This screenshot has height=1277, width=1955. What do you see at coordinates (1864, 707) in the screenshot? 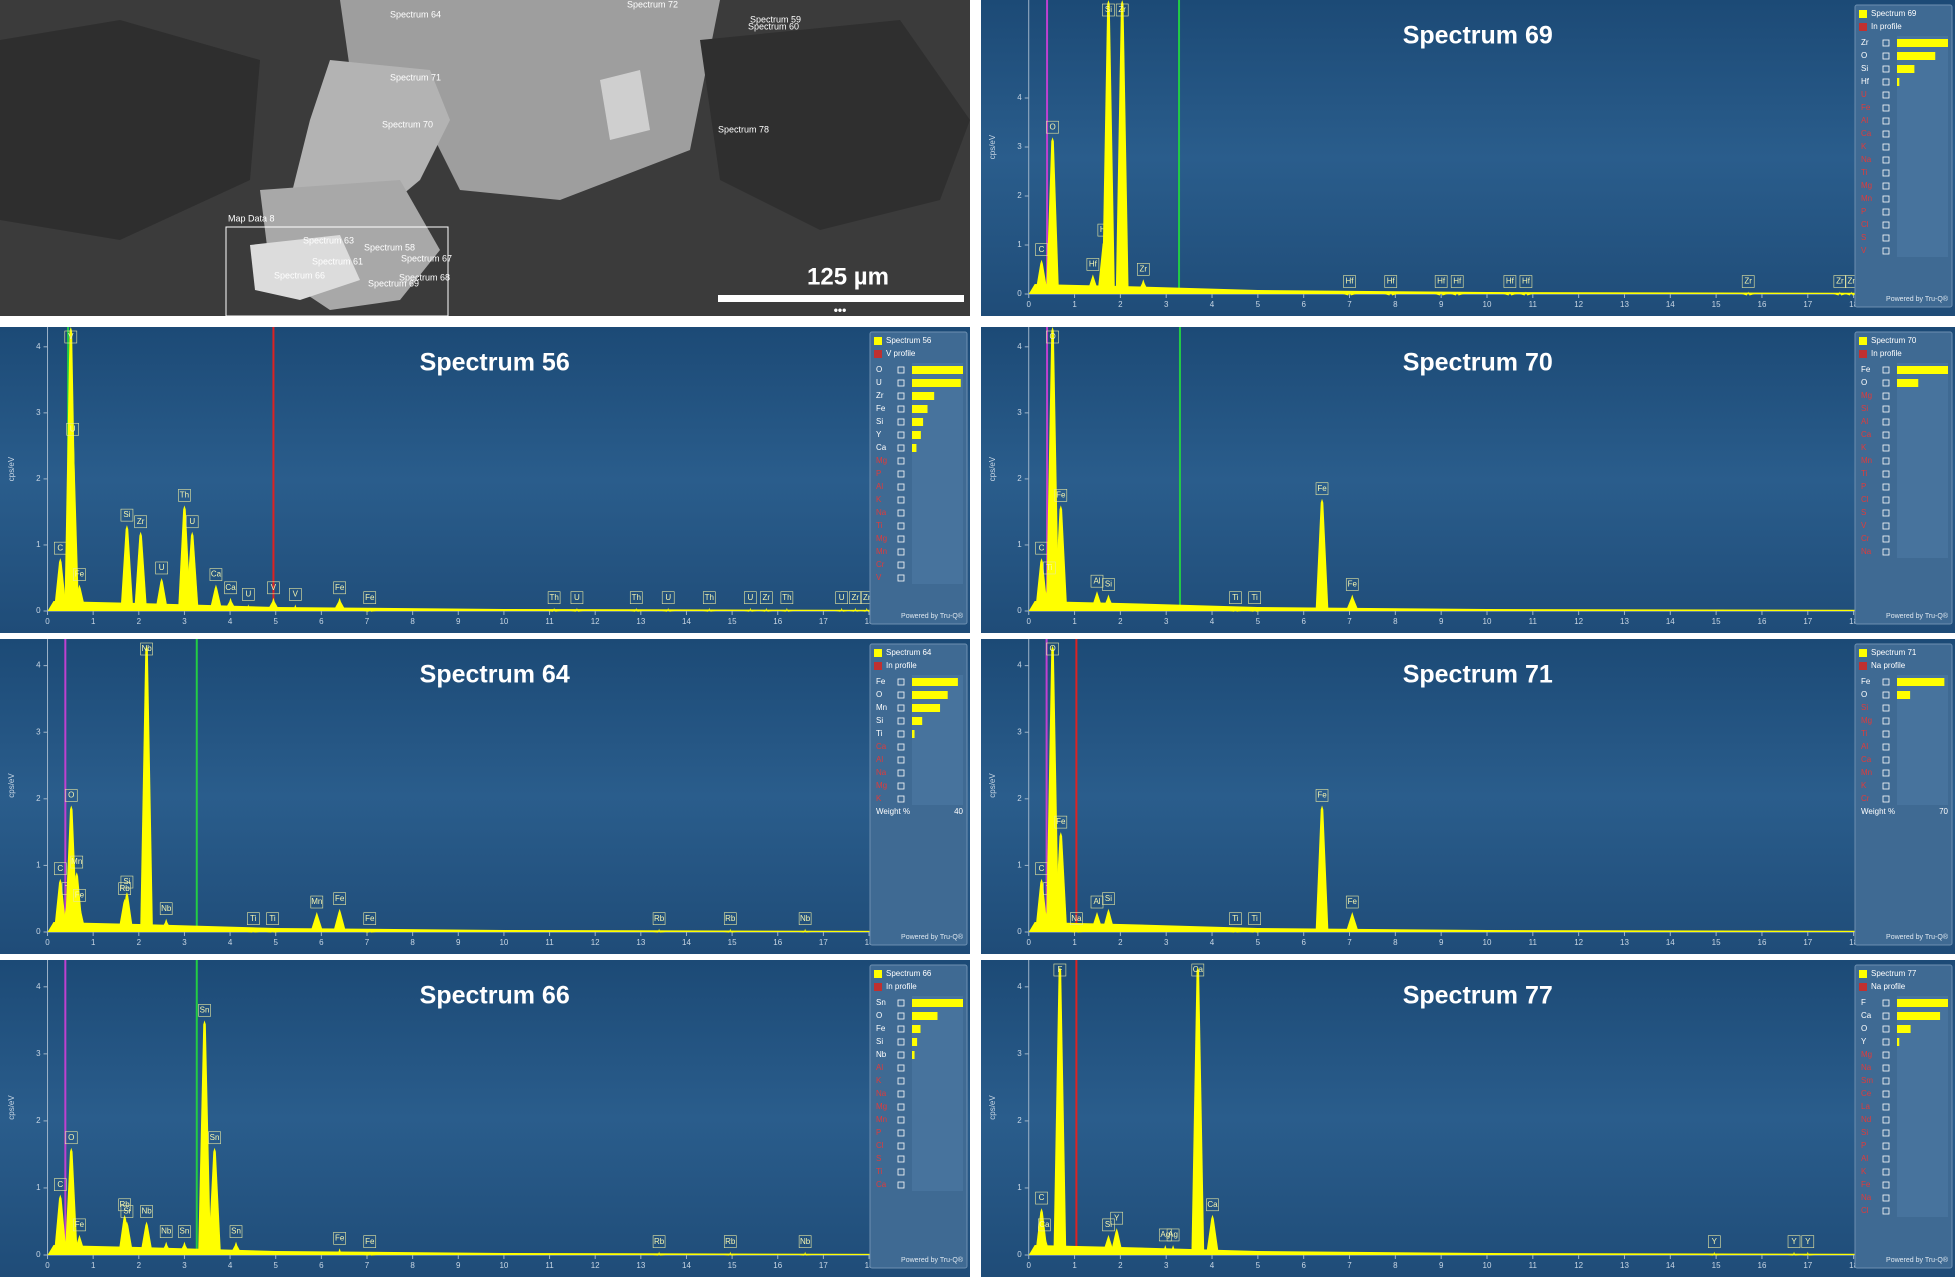
I see `legend-element: Si` at bounding box center [1864, 707].